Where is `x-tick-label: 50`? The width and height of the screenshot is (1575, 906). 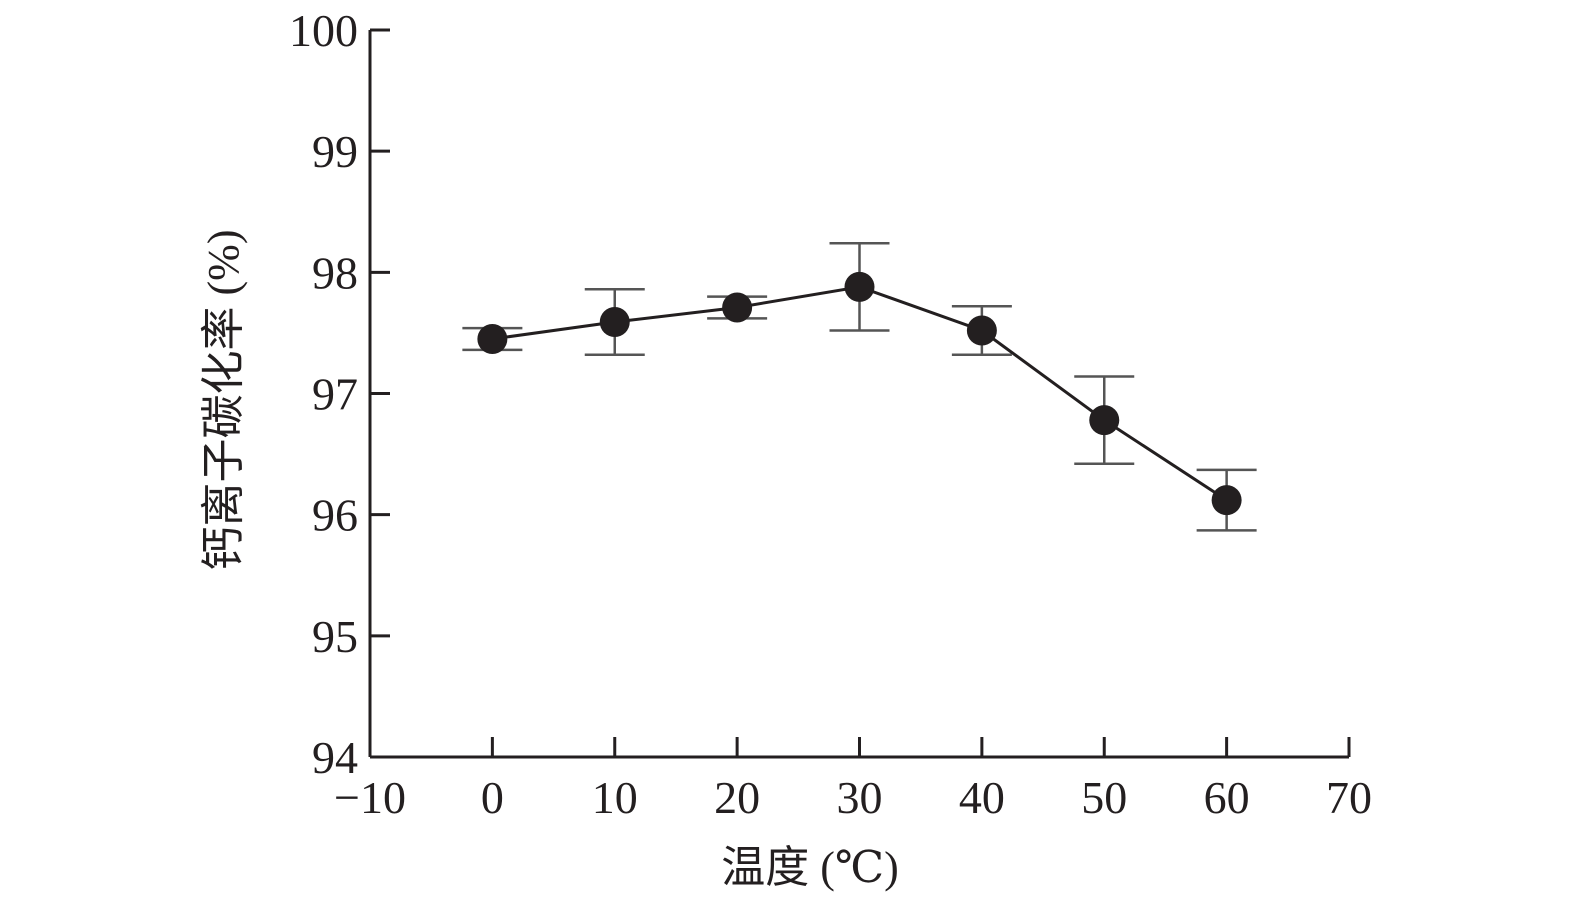
x-tick-label: 50 is located at coordinates (1104, 797).